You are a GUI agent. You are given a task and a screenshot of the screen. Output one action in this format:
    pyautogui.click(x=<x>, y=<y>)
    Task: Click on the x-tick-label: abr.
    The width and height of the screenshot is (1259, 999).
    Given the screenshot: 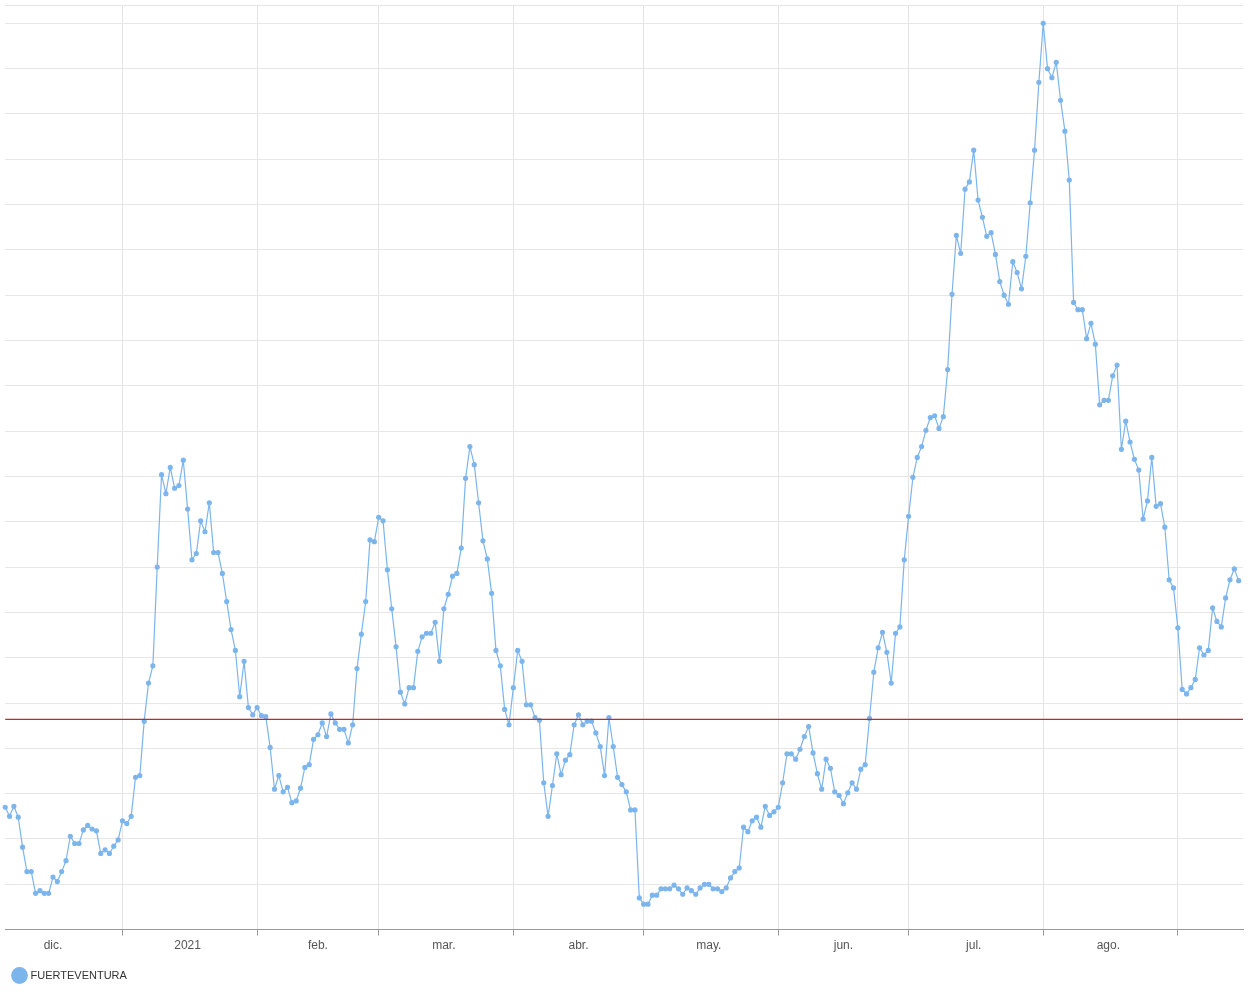 What is the action you would take?
    pyautogui.click(x=578, y=945)
    